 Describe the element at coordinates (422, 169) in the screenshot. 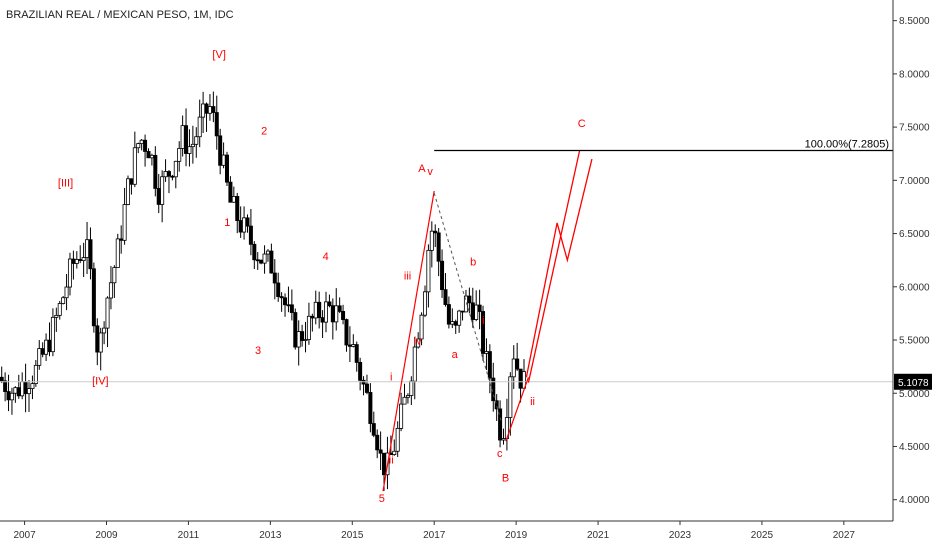

I see `wave-label: A` at that location.